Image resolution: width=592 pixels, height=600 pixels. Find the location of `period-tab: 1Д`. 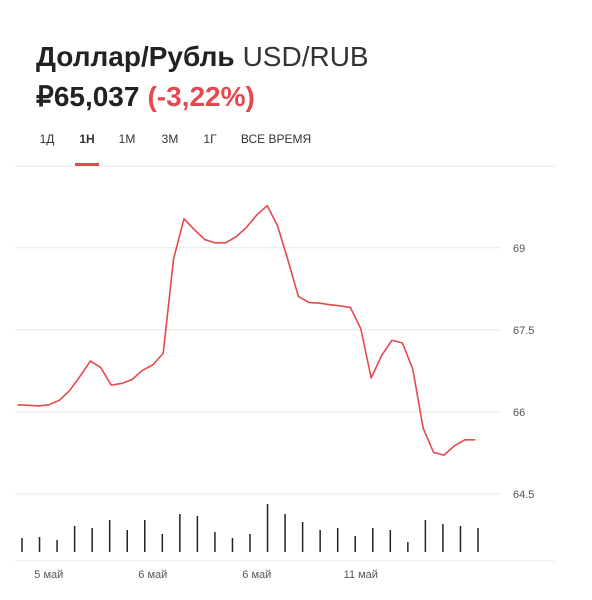

period-tab: 1Д is located at coordinates (47, 139).